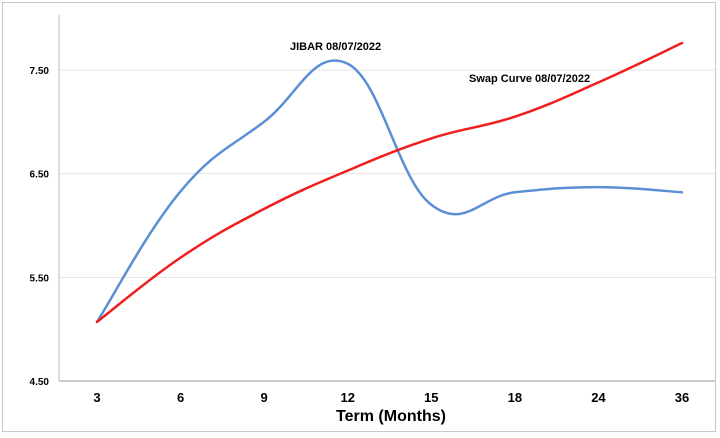 The width and height of the screenshot is (720, 438). What do you see at coordinates (391, 397) in the screenshot?
I see `x-axis-ticks: 3 6 9 12 15 18 24 36` at bounding box center [391, 397].